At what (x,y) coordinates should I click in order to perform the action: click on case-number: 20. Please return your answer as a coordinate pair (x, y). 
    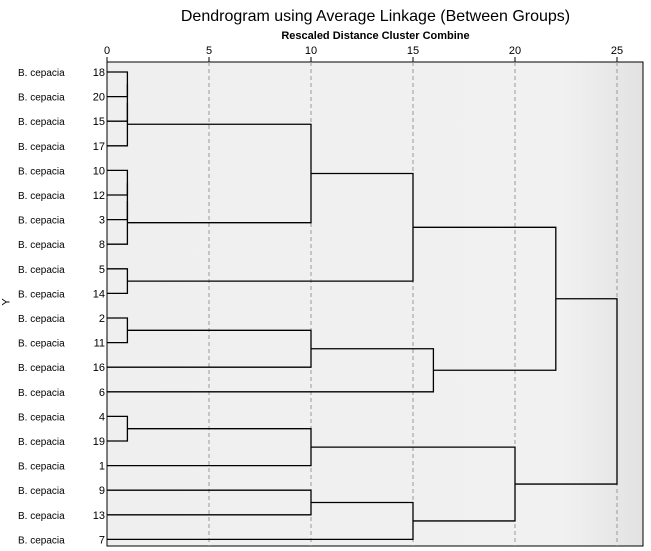
    Looking at the image, I should click on (99, 98).